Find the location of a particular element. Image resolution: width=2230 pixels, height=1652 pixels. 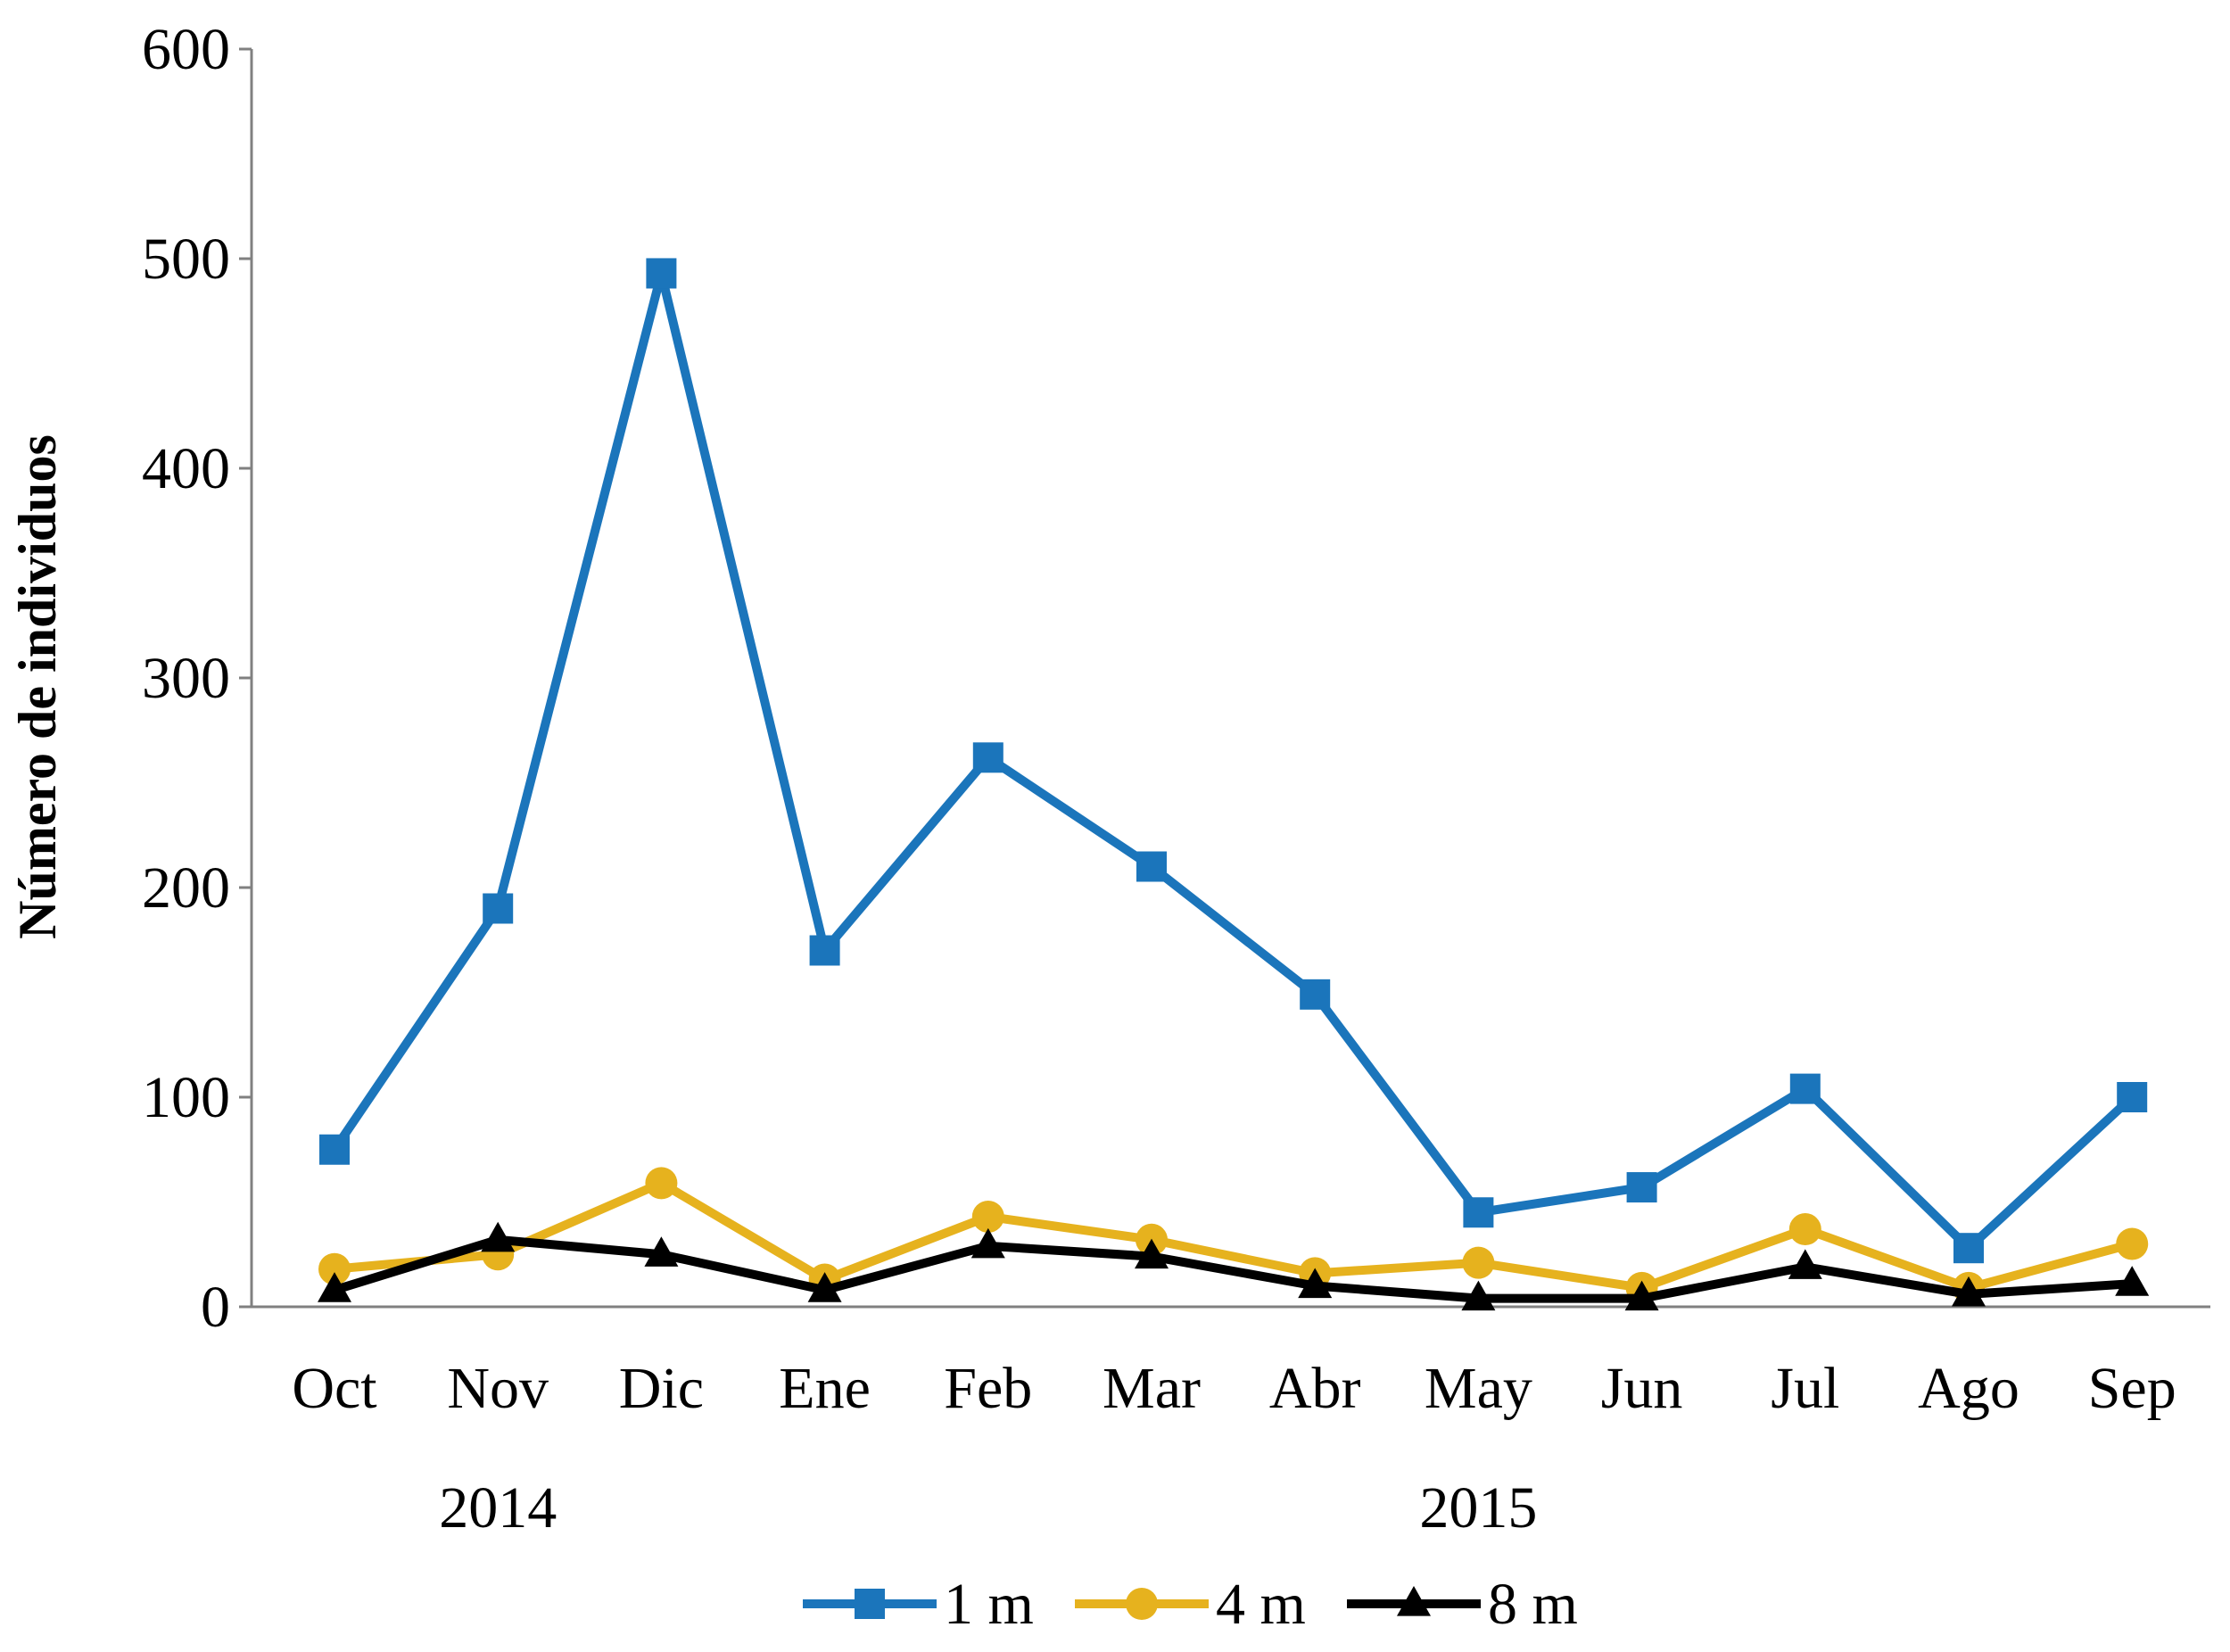

year-labels: 2014 2015 is located at coordinates (988, 1507).